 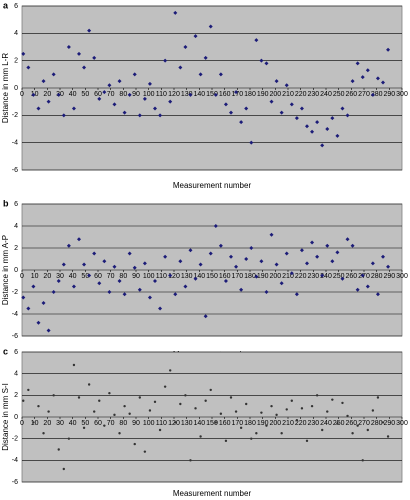 I want to click on x-tick-label: 20, so click(x=47, y=94).